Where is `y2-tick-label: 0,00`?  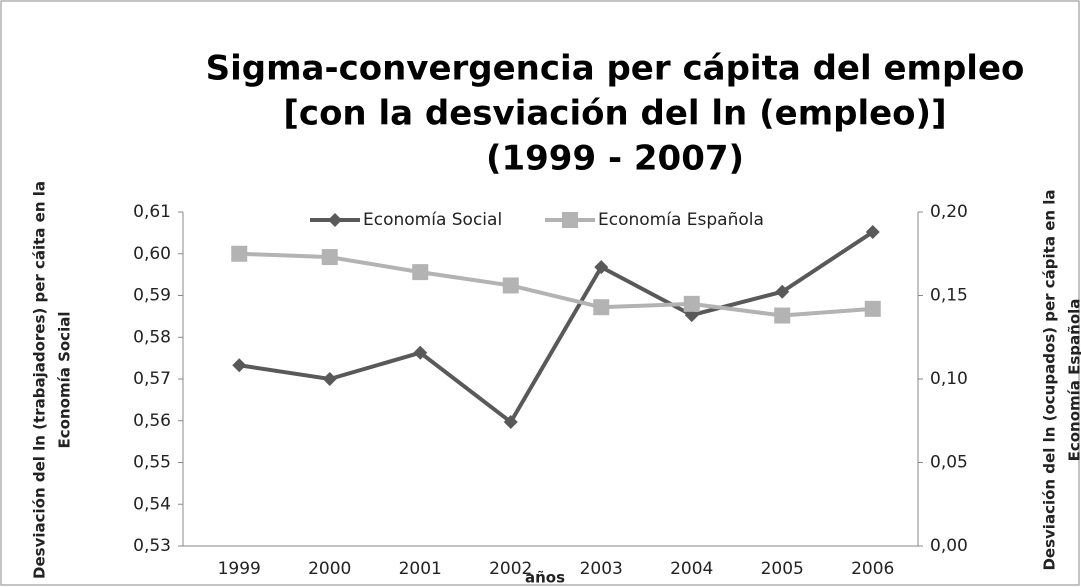 y2-tick-label: 0,00 is located at coordinates (949, 546).